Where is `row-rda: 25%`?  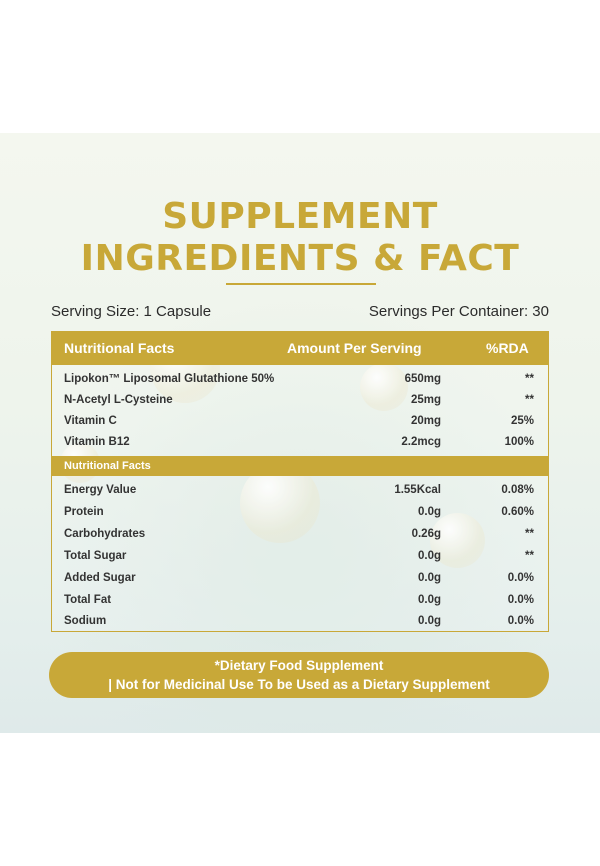 row-rda: 25% is located at coordinates (522, 421).